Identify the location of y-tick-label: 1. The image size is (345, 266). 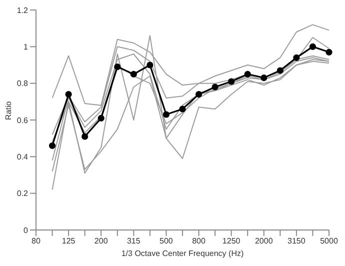
(26, 47).